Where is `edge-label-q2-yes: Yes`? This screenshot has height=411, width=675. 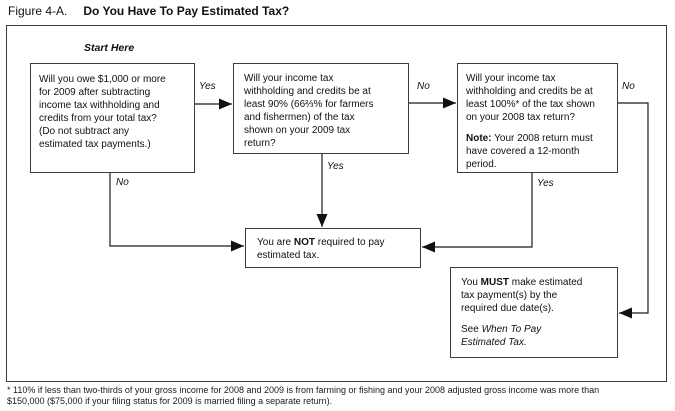
edge-label-q2-yes: Yes is located at coordinates (335, 166).